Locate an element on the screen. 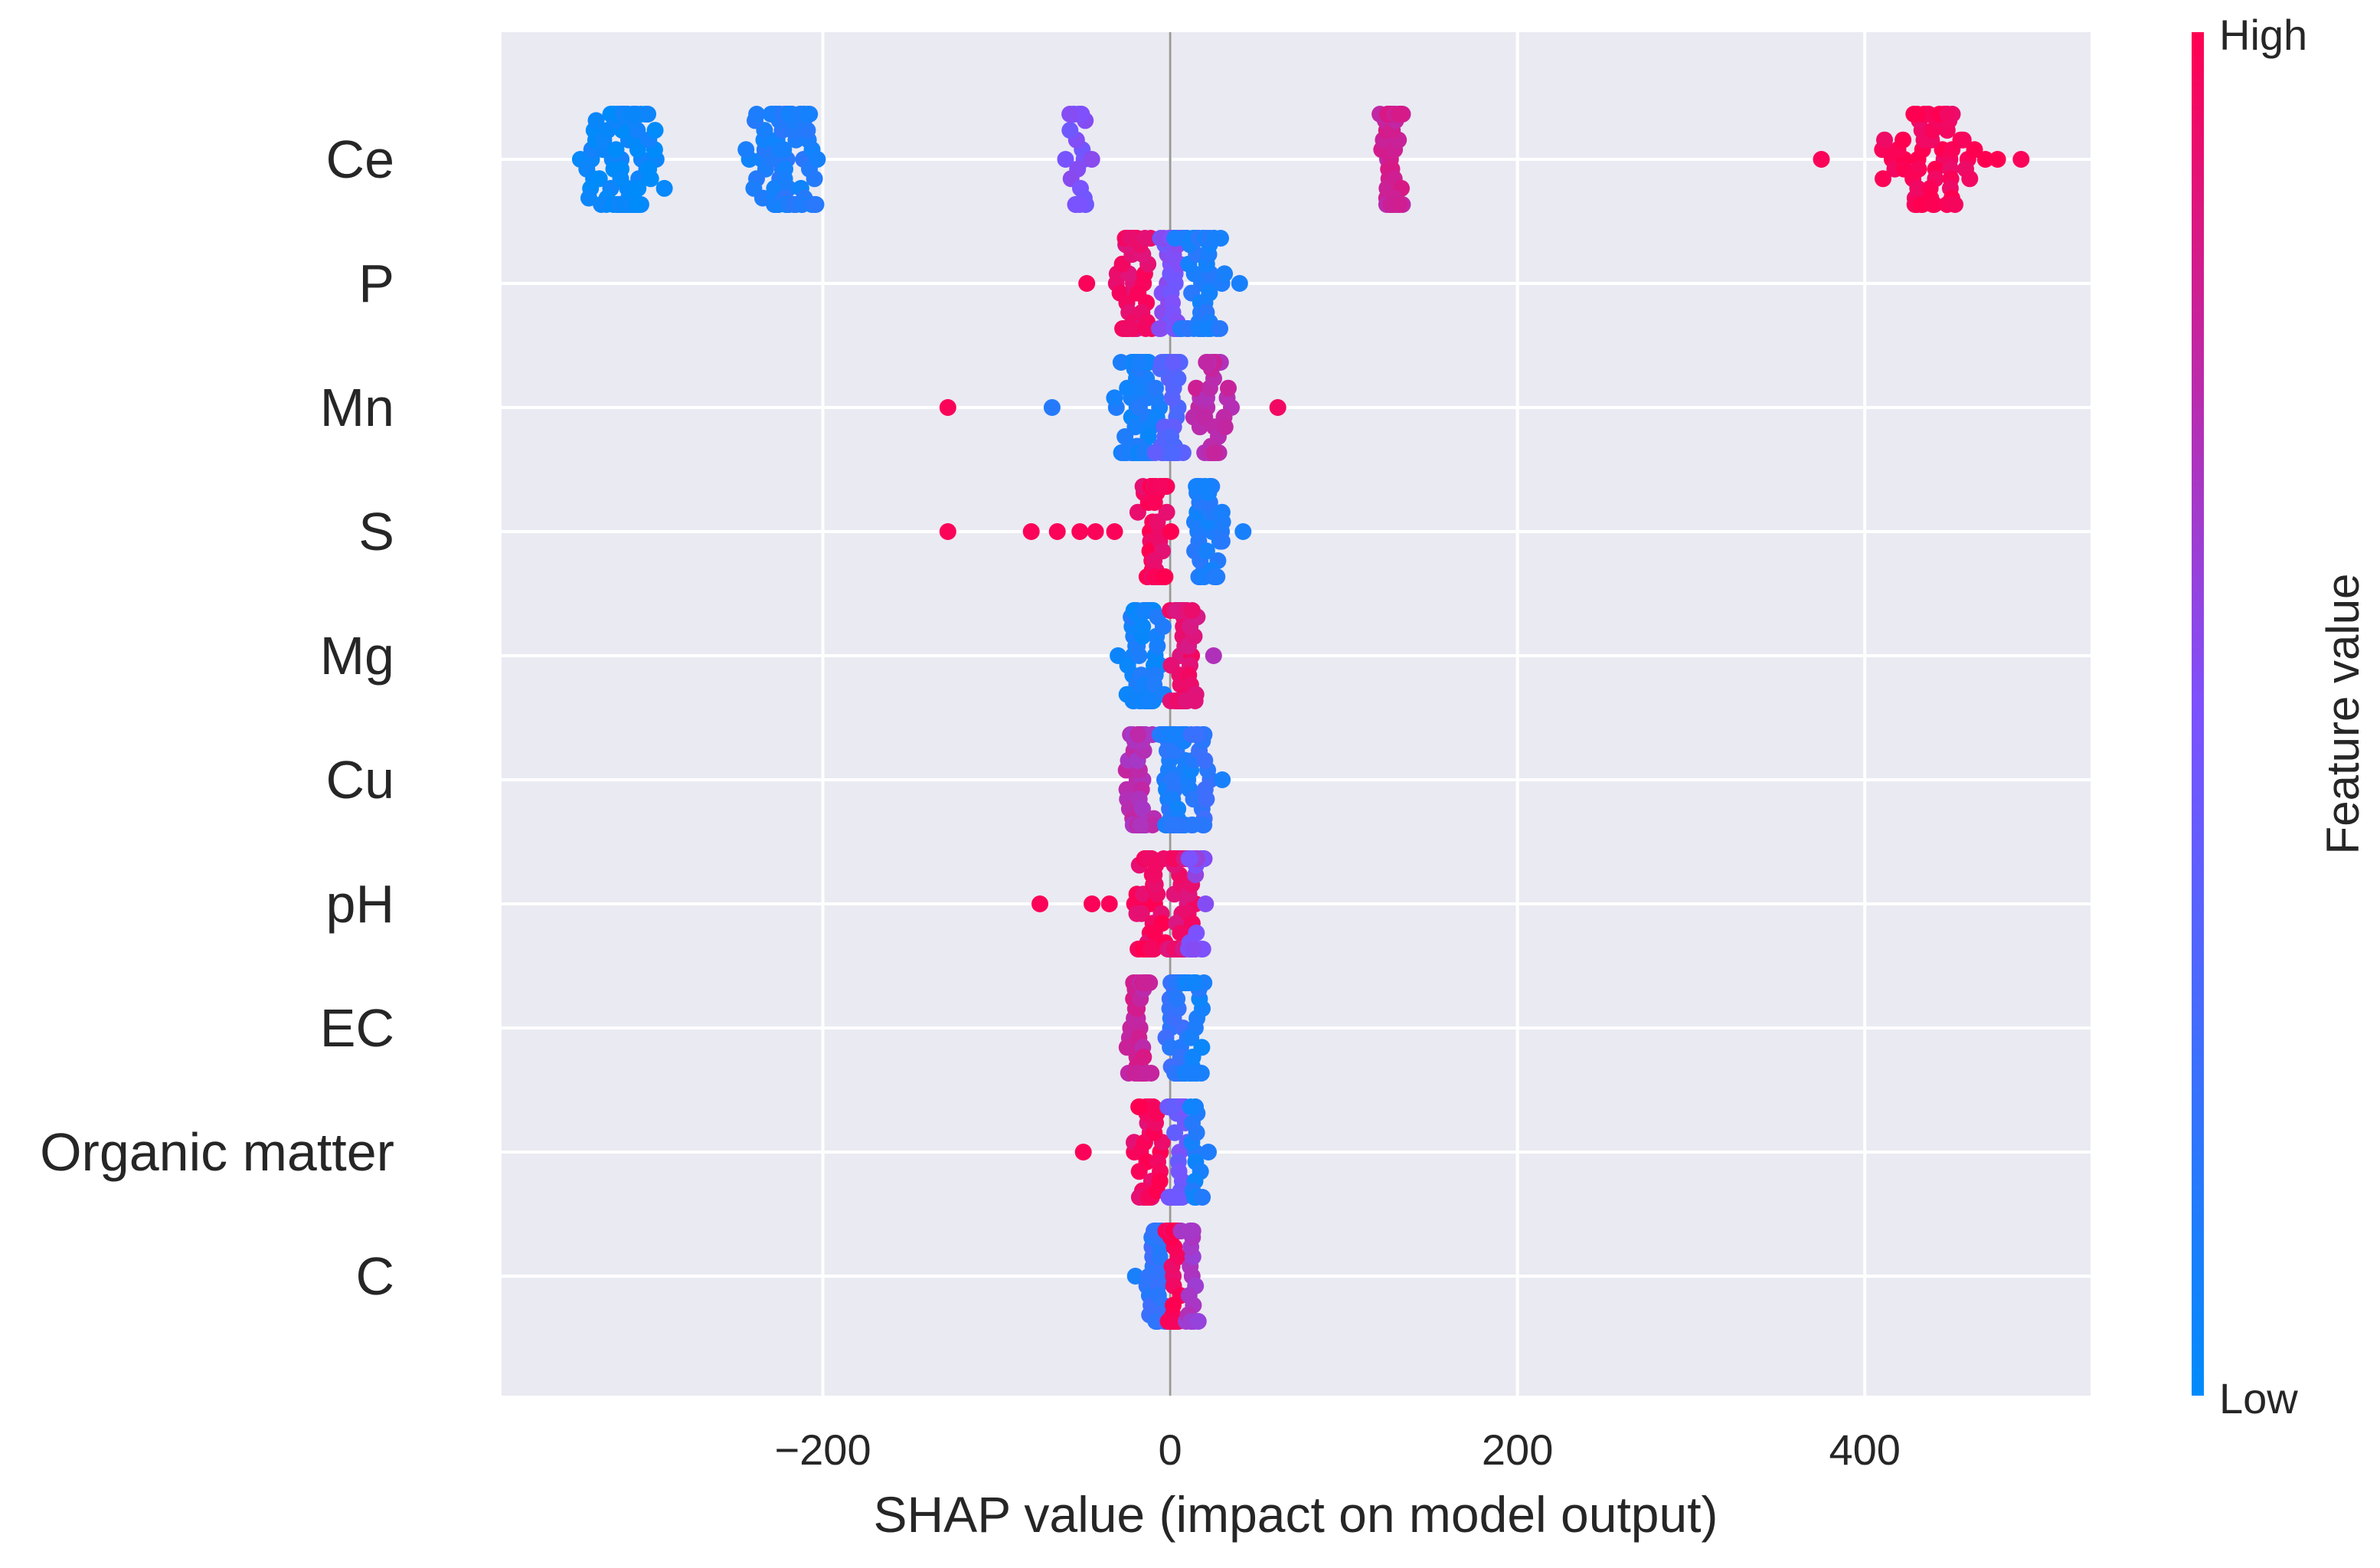 The image size is (2380, 1568). feature-label: Ce is located at coordinates (360, 159).